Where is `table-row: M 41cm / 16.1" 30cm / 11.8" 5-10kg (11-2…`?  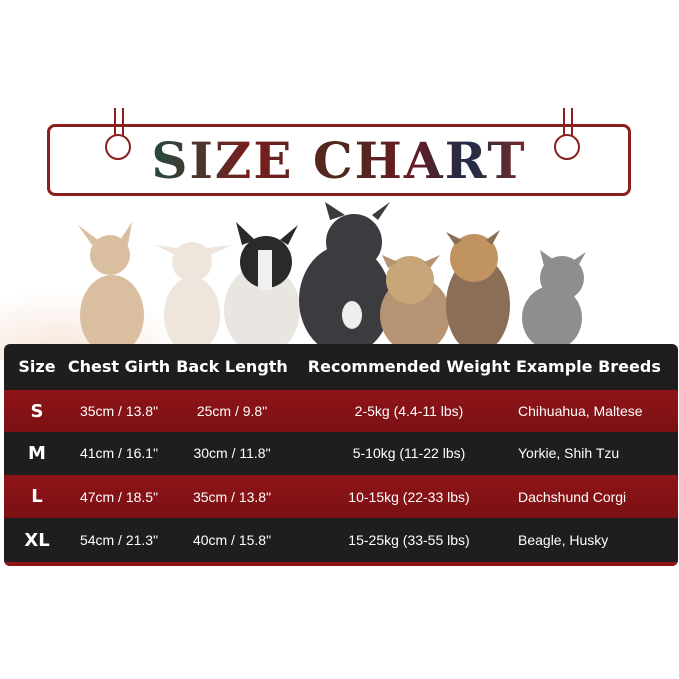
table-row: M 41cm / 16.1" 30cm / 11.8" 5-10kg (11-2… is located at coordinates (341, 453).